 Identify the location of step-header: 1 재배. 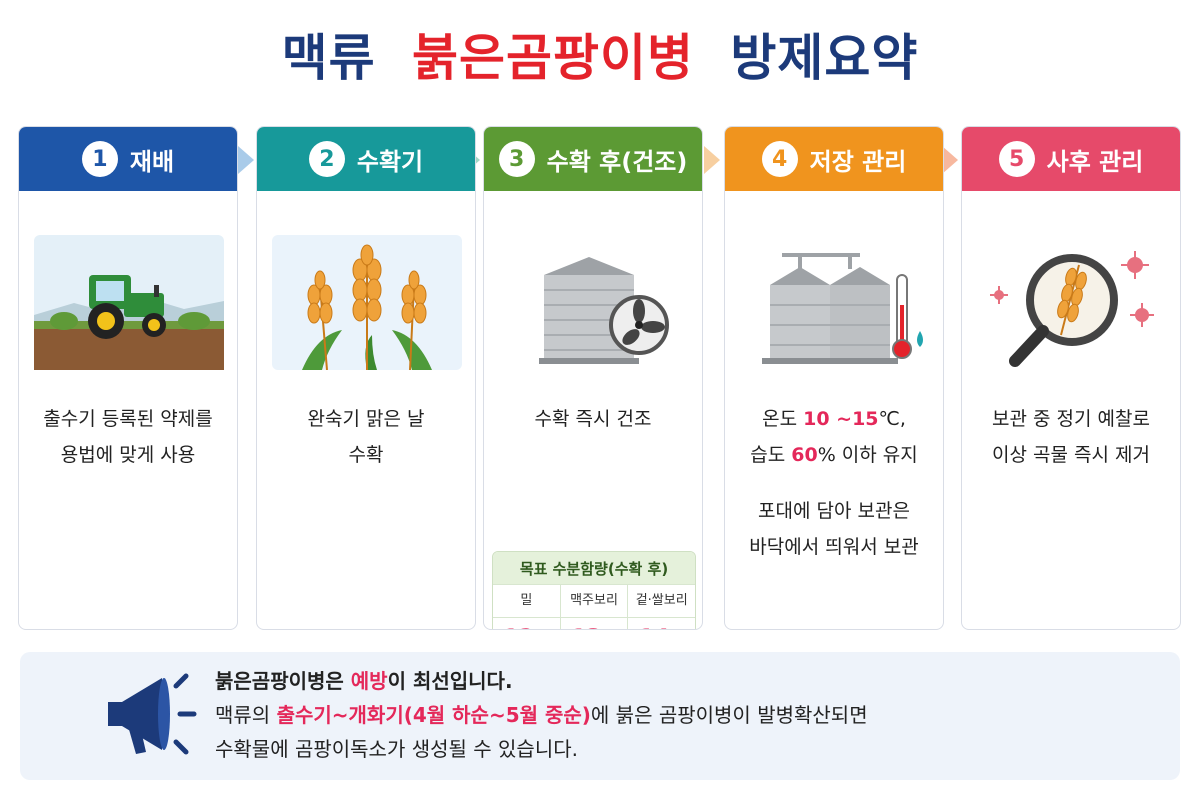
(128, 159).